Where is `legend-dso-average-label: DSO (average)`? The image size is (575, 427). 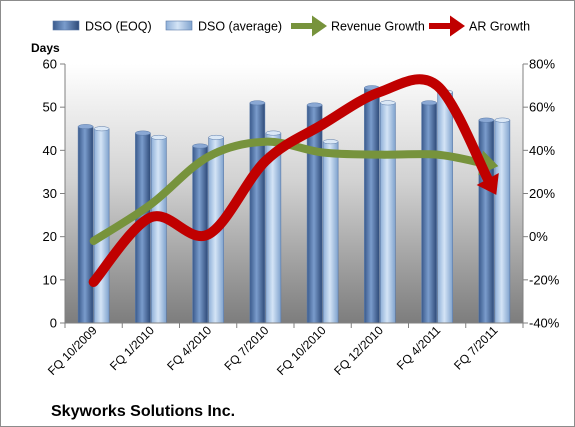 legend-dso-average-label: DSO (average) is located at coordinates (240, 27).